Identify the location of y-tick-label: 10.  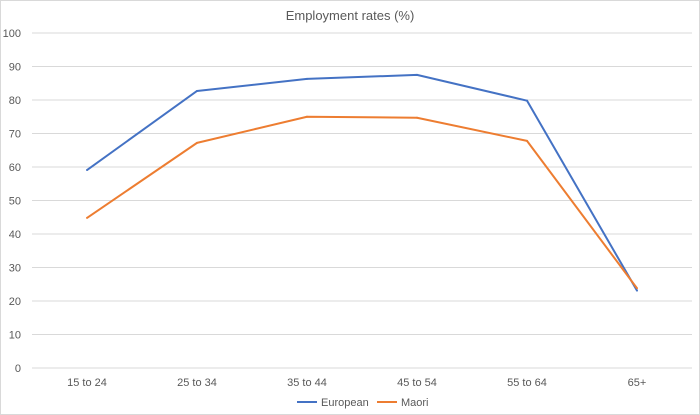
(15, 336).